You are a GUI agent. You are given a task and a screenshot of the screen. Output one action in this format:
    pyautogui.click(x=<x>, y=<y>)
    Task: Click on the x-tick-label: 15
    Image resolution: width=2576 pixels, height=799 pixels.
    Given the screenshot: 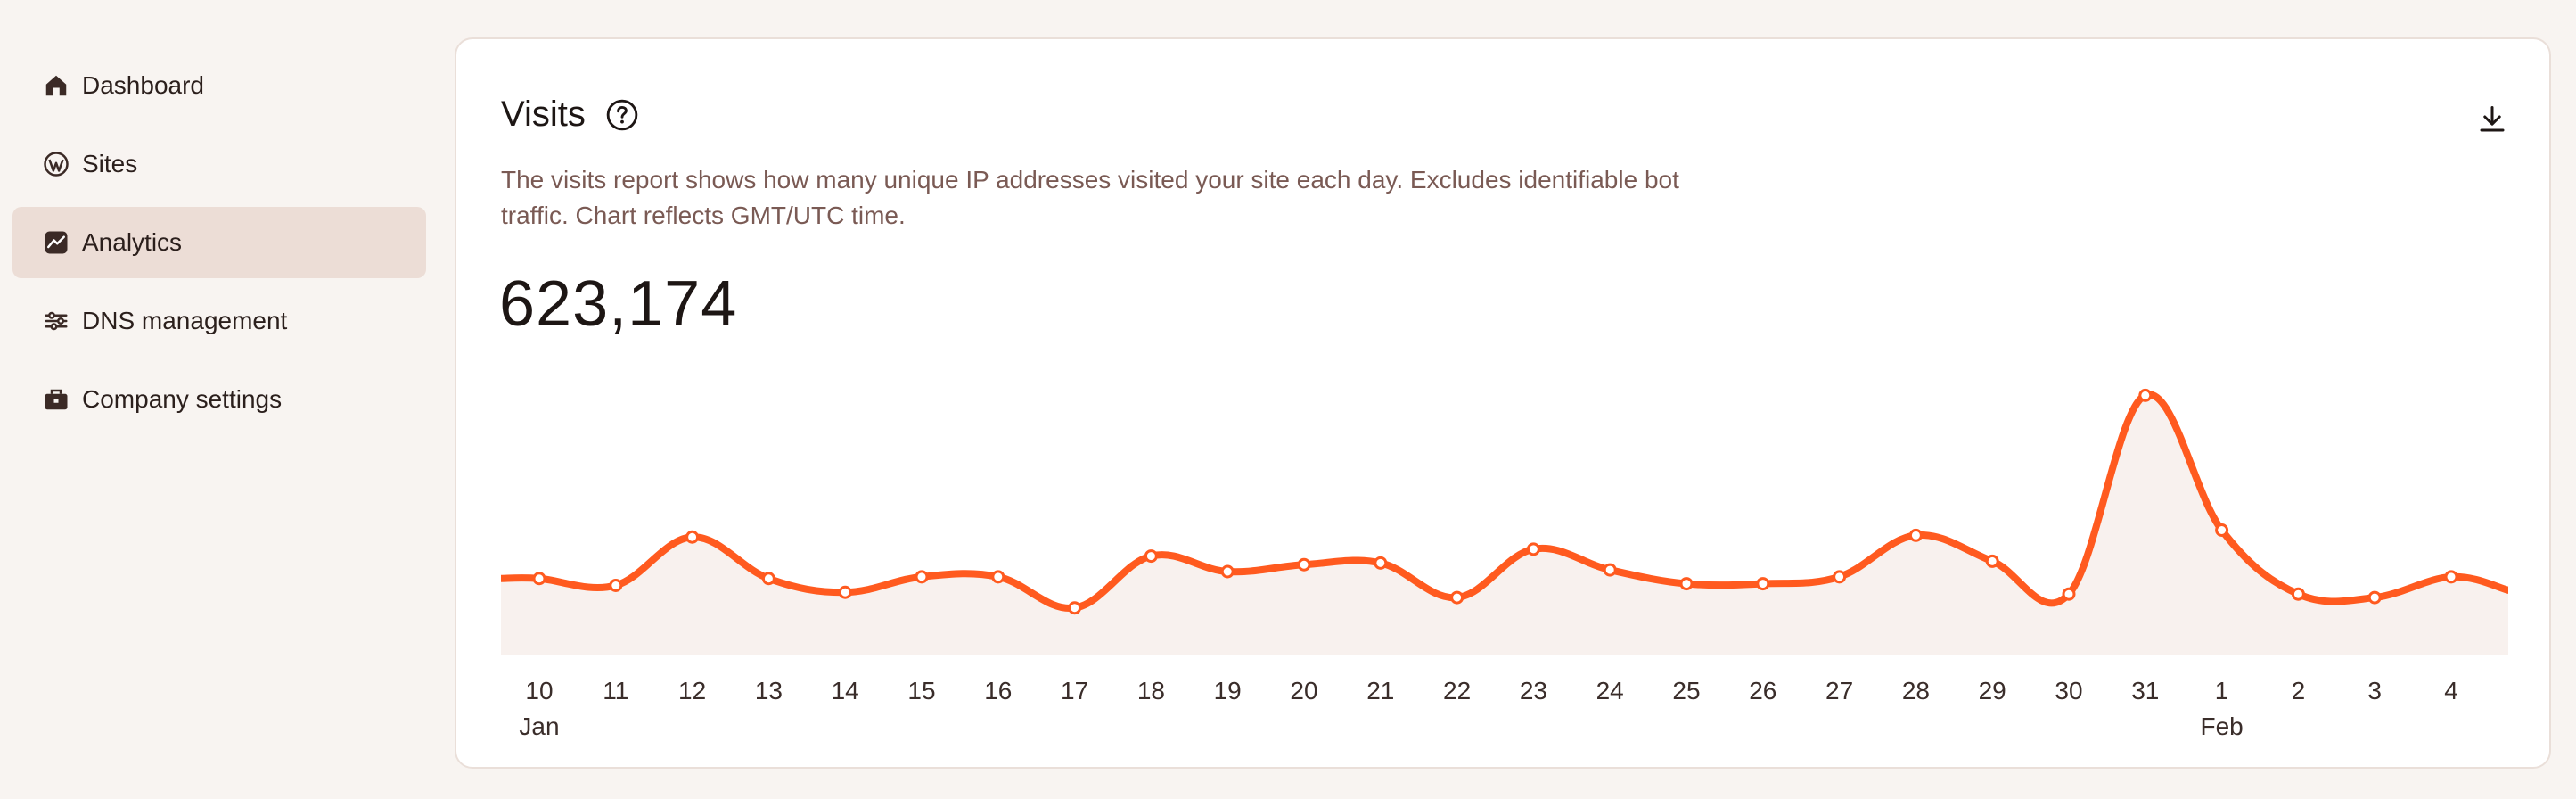 What is the action you would take?
    pyautogui.click(x=921, y=690)
    